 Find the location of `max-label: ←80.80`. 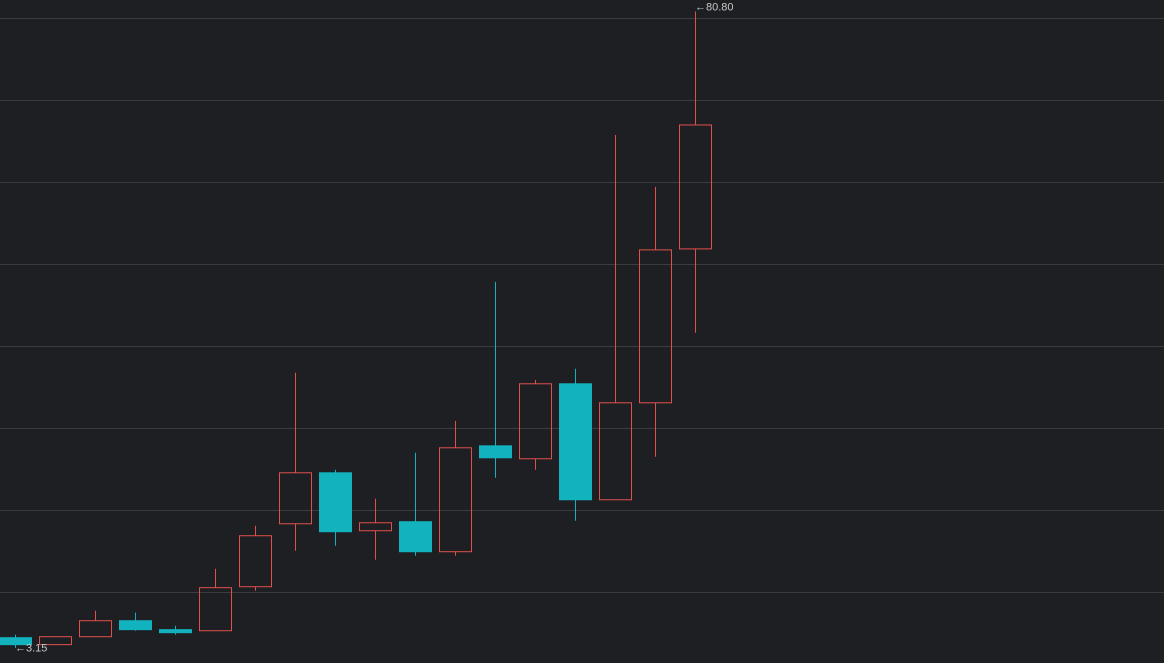

max-label: ←80.80 is located at coordinates (714, 7).